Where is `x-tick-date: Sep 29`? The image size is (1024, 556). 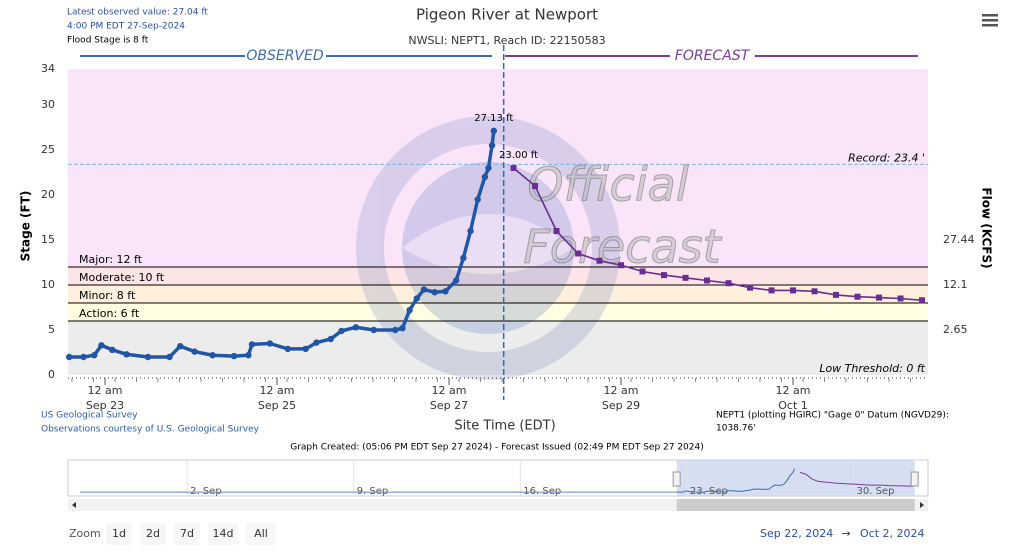 x-tick-date: Sep 29 is located at coordinates (621, 405).